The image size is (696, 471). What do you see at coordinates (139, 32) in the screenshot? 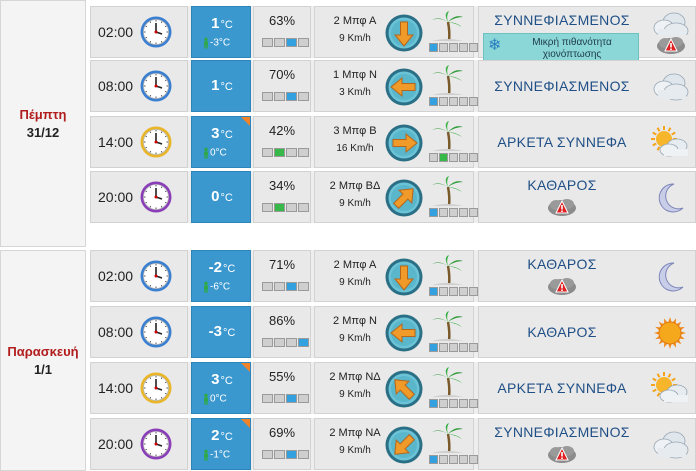
I see `time-cell: 02:00` at bounding box center [139, 32].